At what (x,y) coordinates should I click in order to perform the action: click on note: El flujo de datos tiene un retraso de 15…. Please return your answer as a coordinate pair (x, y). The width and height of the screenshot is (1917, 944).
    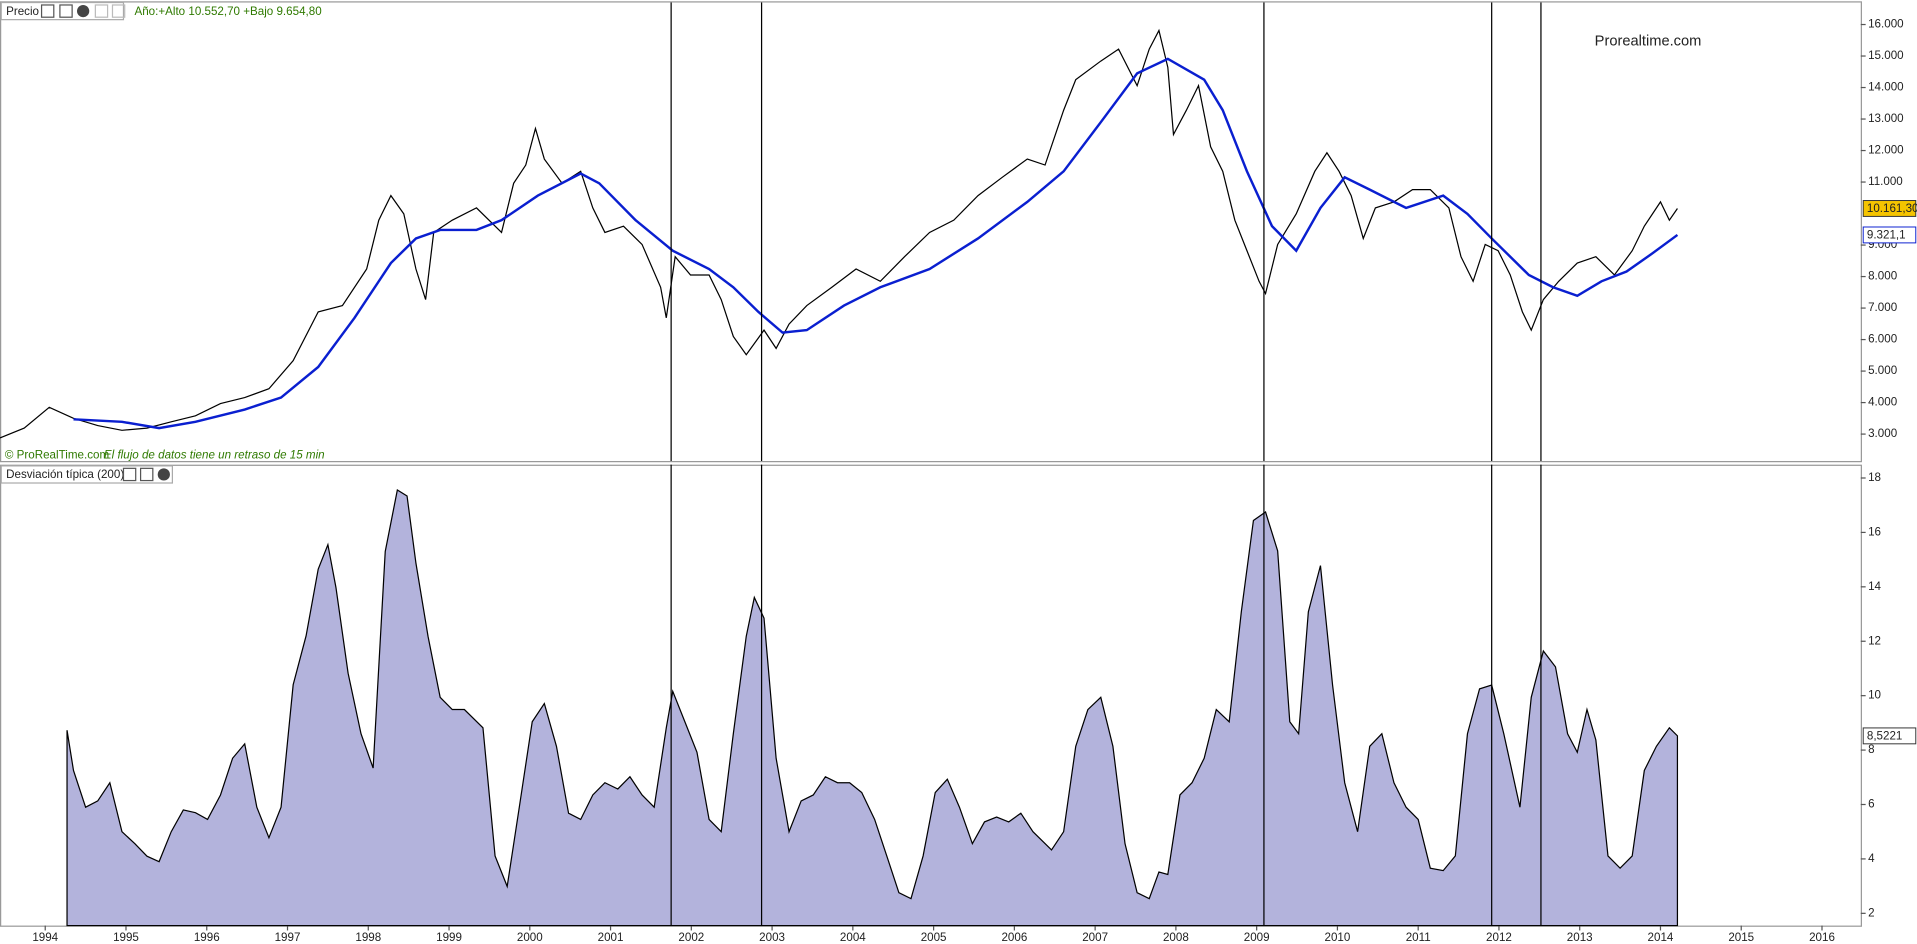
    Looking at the image, I should click on (214, 455).